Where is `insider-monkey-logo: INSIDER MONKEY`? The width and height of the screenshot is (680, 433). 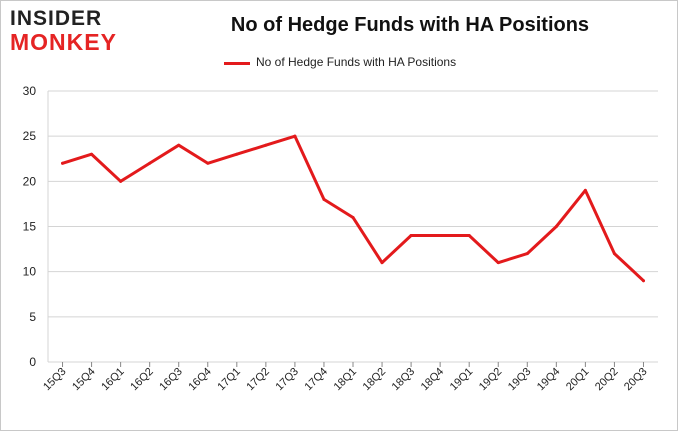
insider-monkey-logo: INSIDER MONKEY is located at coordinates (70, 32).